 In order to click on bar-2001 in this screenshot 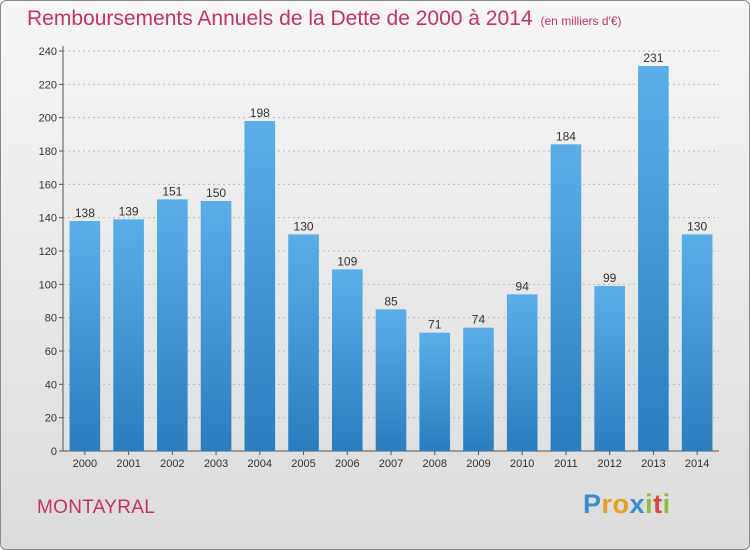, I will do `click(128, 335)`.